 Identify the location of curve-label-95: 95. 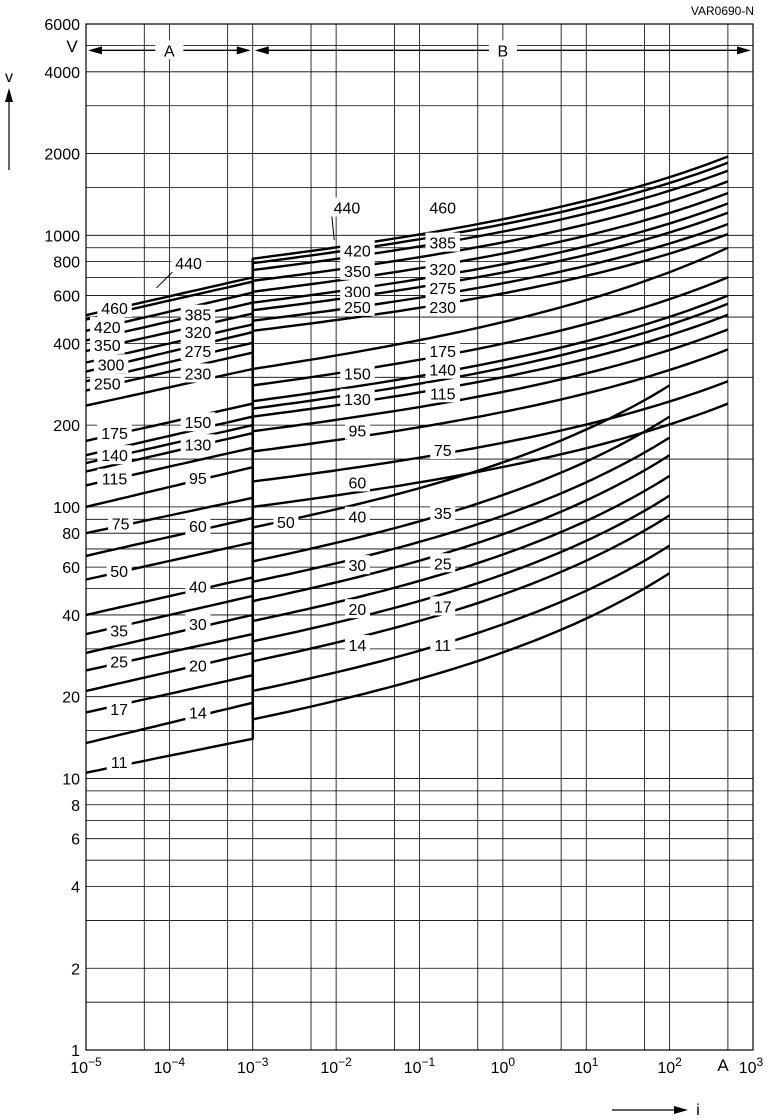
(357, 430).